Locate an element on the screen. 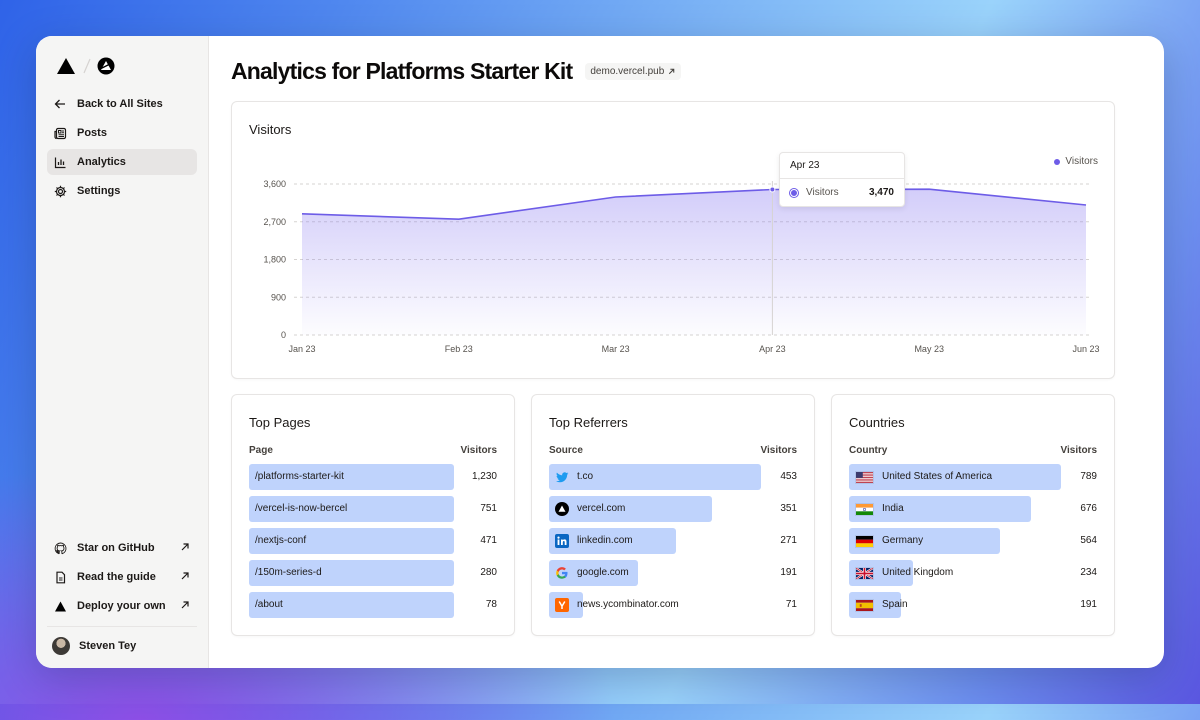  bar-chart-icon is located at coordinates (60, 162).